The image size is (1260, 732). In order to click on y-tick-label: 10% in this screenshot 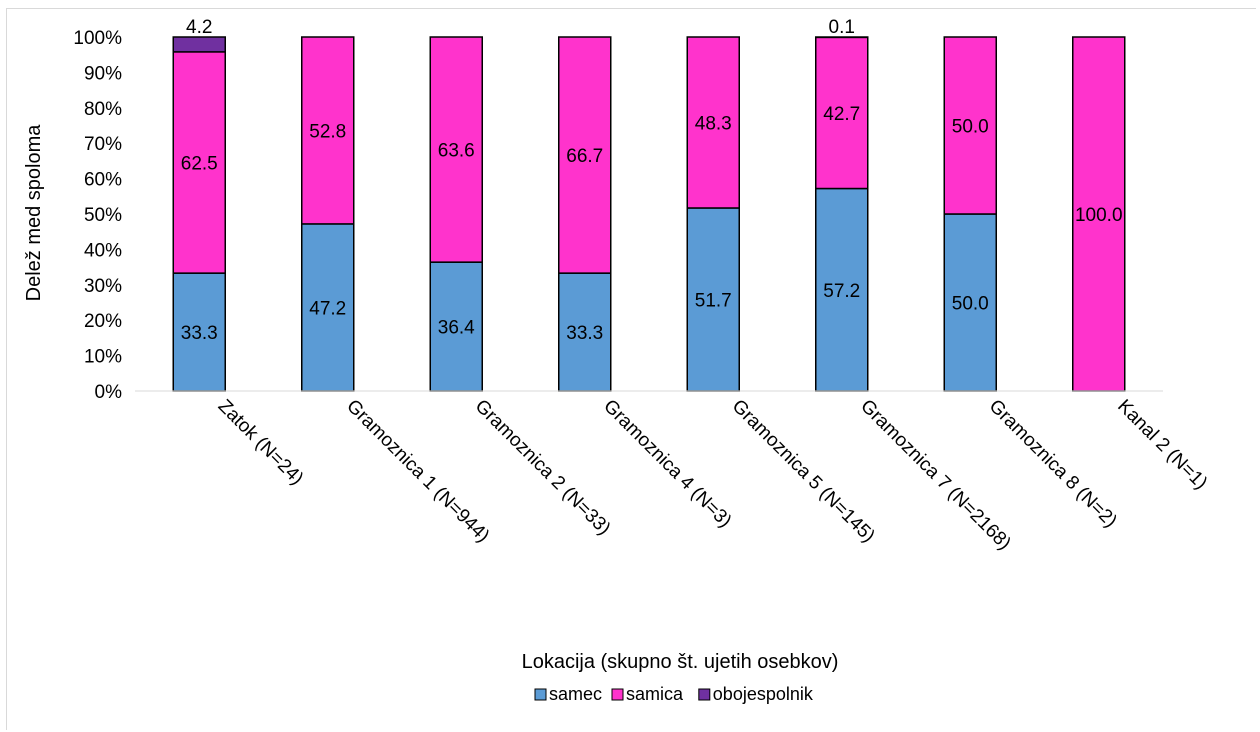, I will do `click(103, 357)`.